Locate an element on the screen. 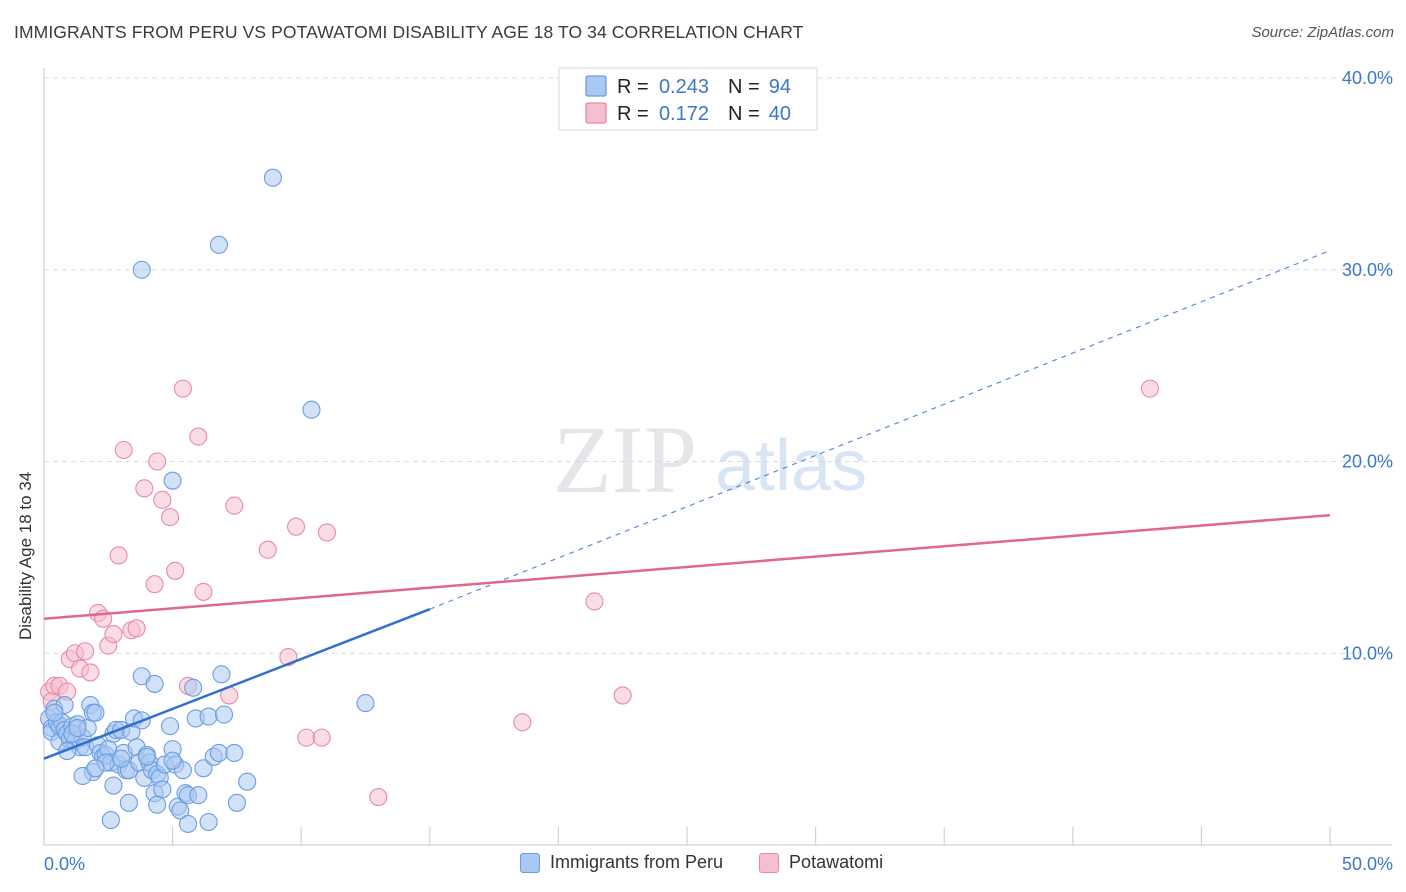 Image resolution: width=1406 pixels, height=892 pixels. bottom-legend: Immigrants from Peru Potawatomi is located at coordinates (714, 862).